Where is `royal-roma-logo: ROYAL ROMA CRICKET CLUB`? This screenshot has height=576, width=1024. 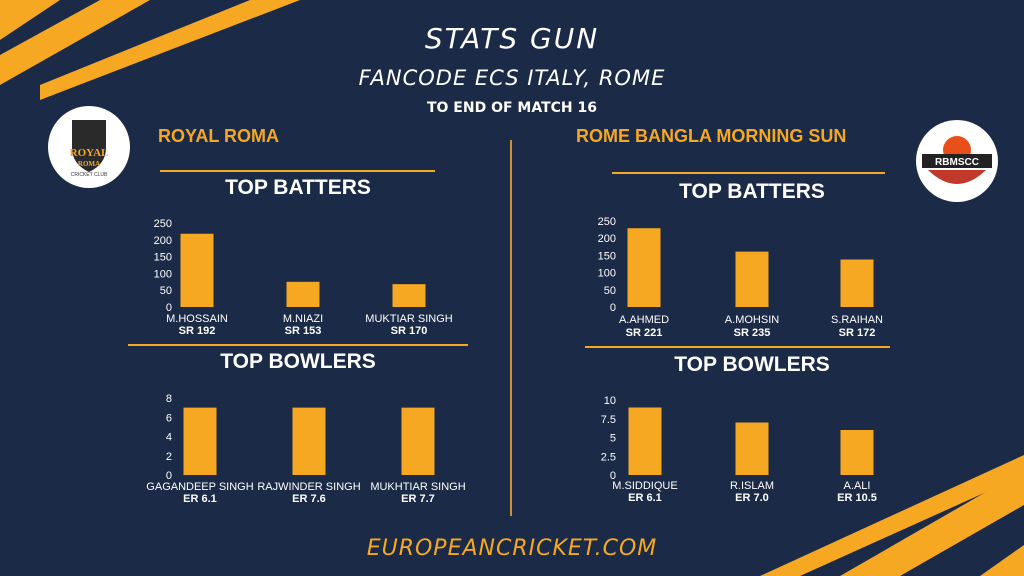 royal-roma-logo: ROYAL ROMA CRICKET CLUB is located at coordinates (89, 147).